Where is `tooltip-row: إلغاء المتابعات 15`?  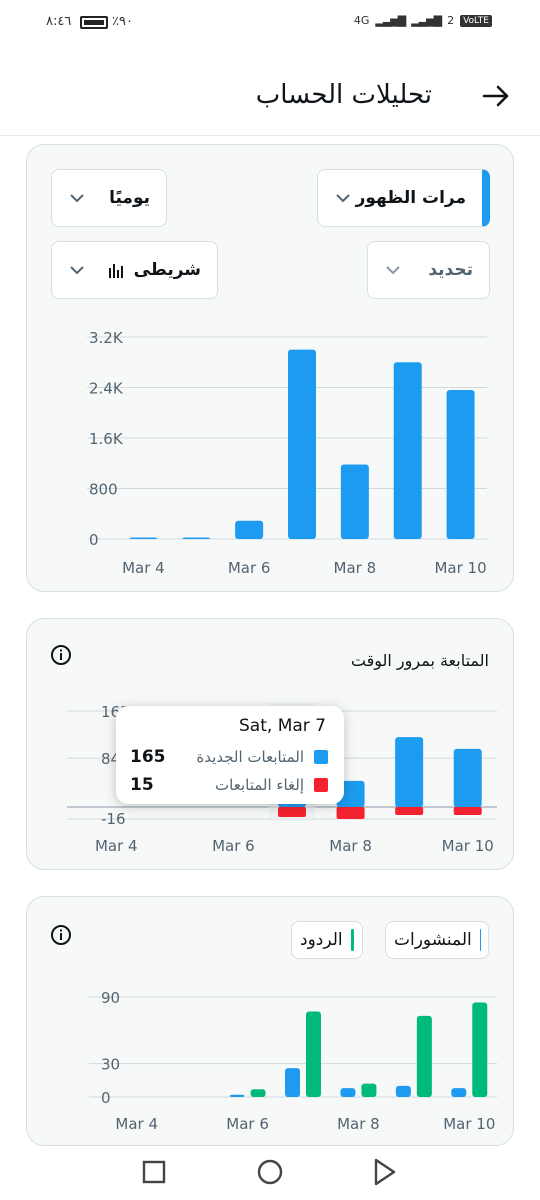 tooltip-row: إلغاء المتابعات 15 is located at coordinates (229, 785).